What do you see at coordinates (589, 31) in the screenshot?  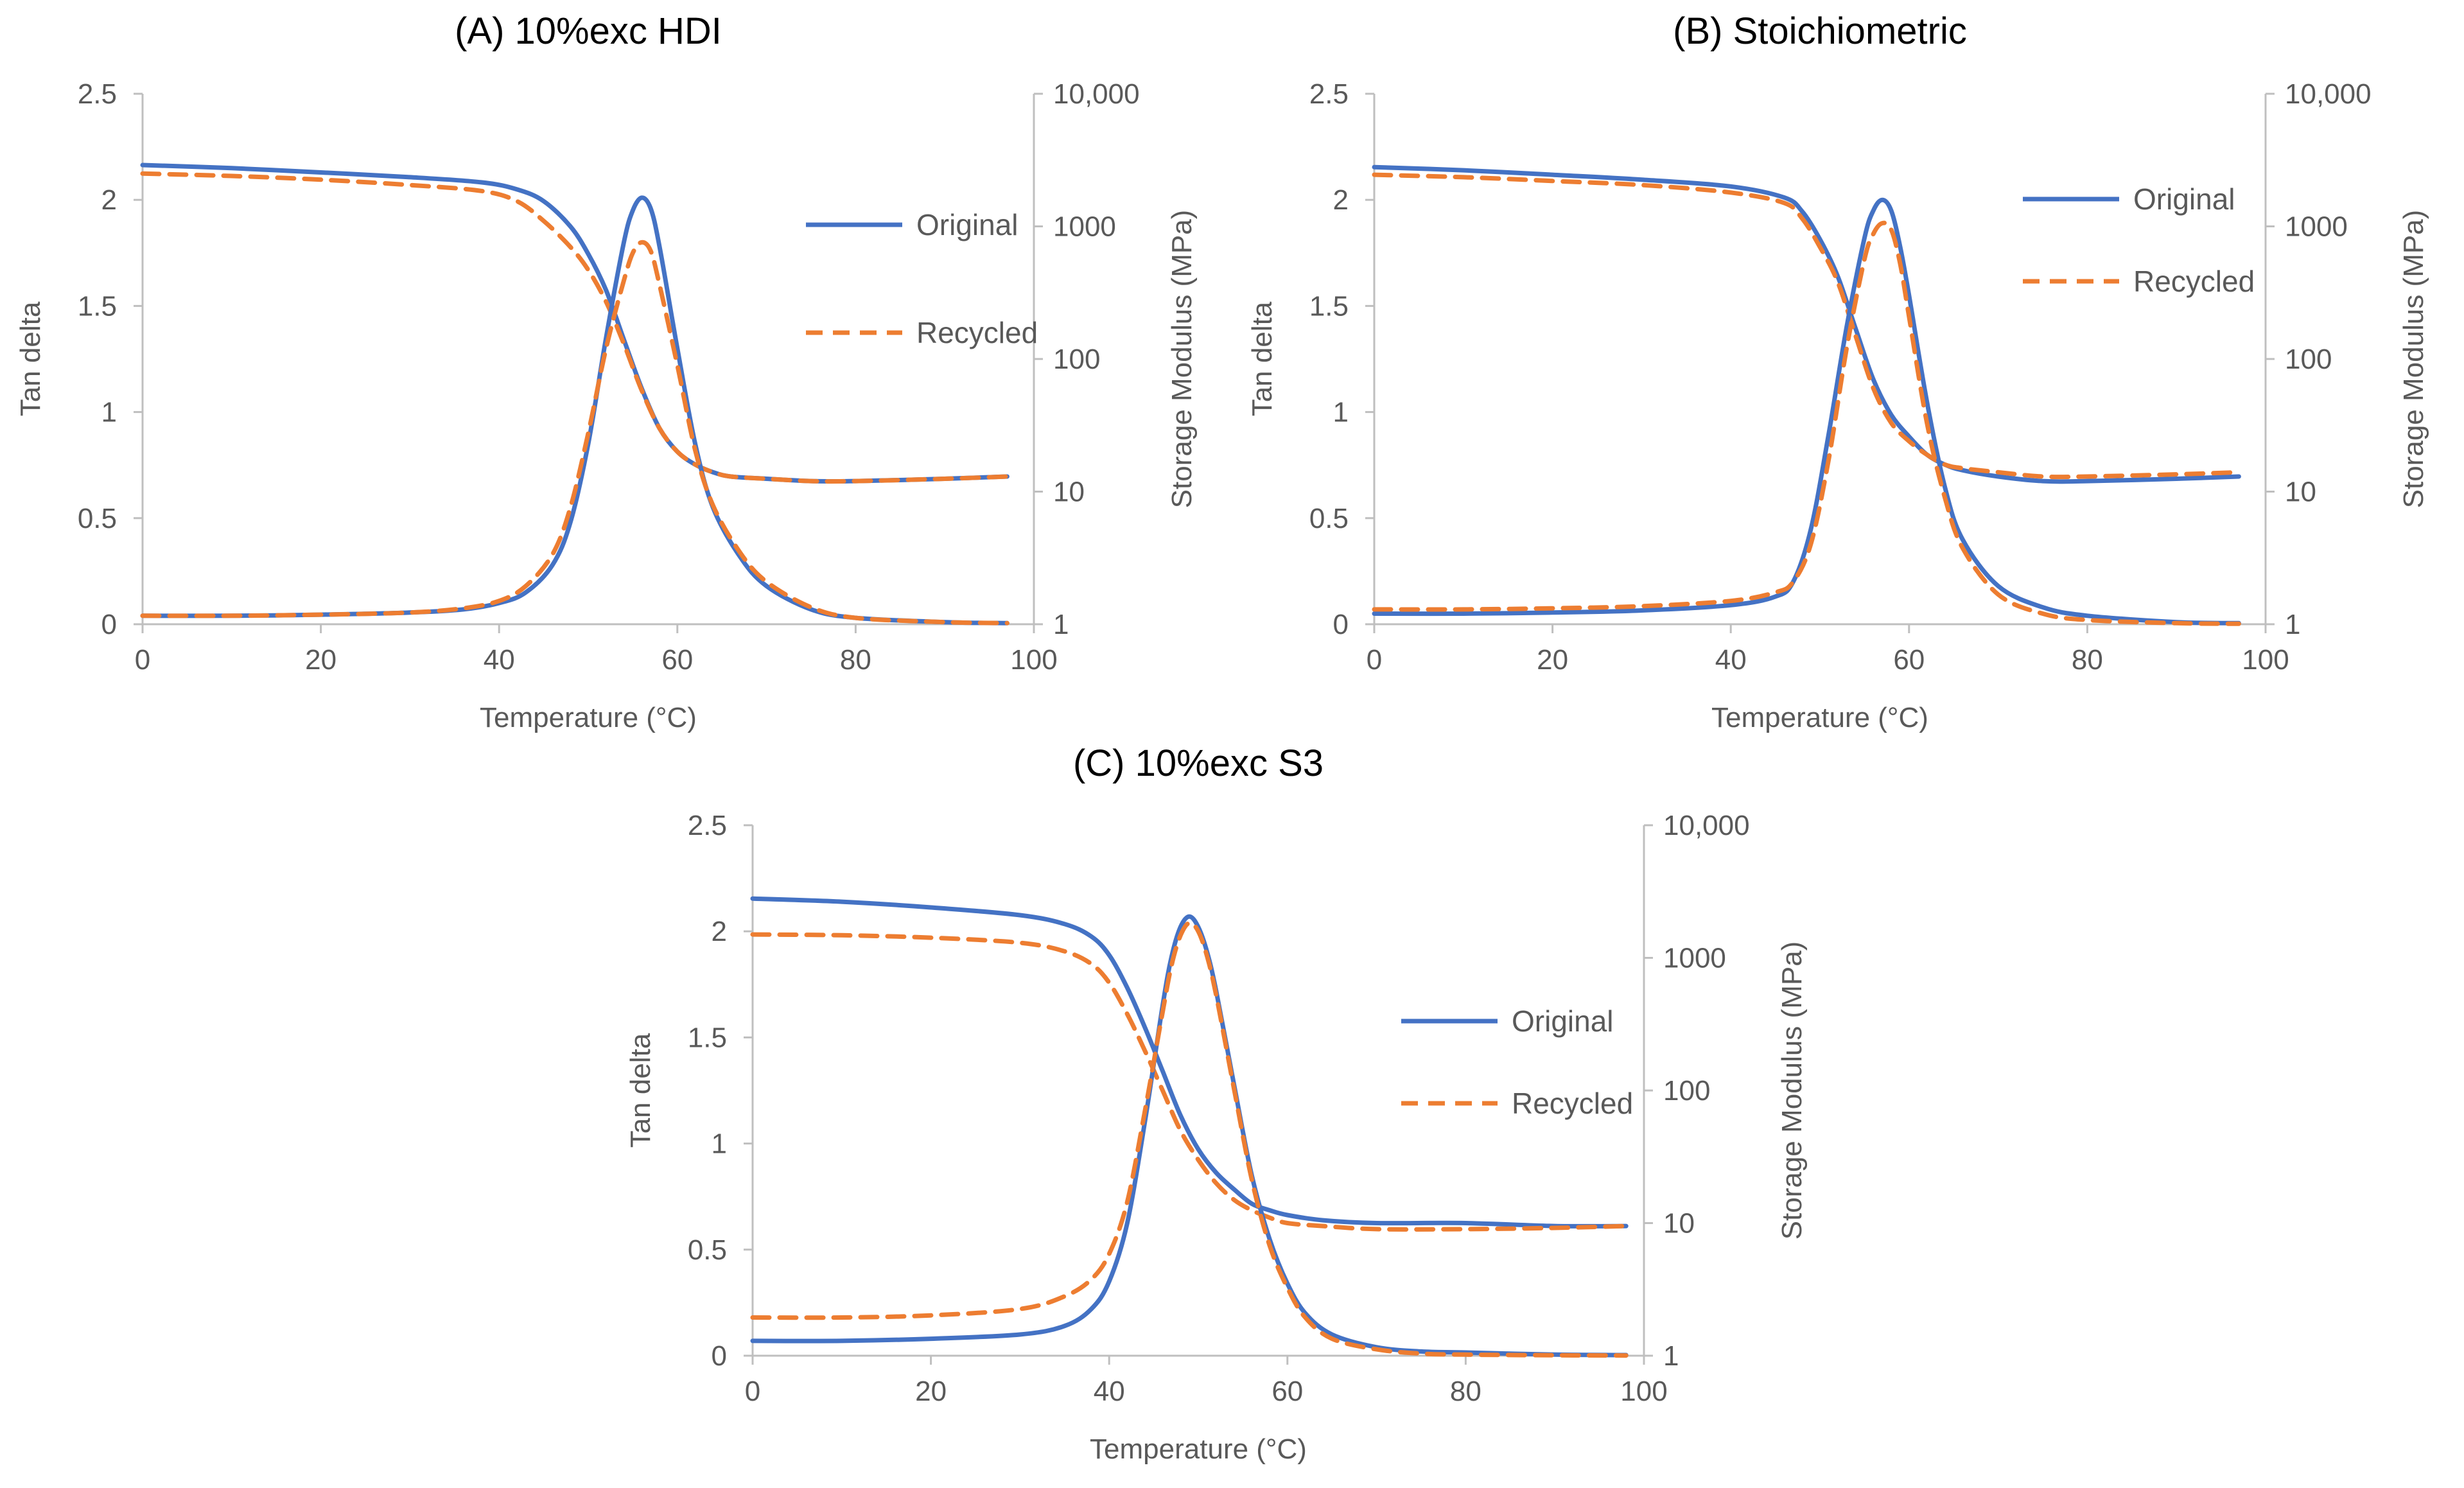 I see `chart-title: (A) 10%exc HDI` at bounding box center [589, 31].